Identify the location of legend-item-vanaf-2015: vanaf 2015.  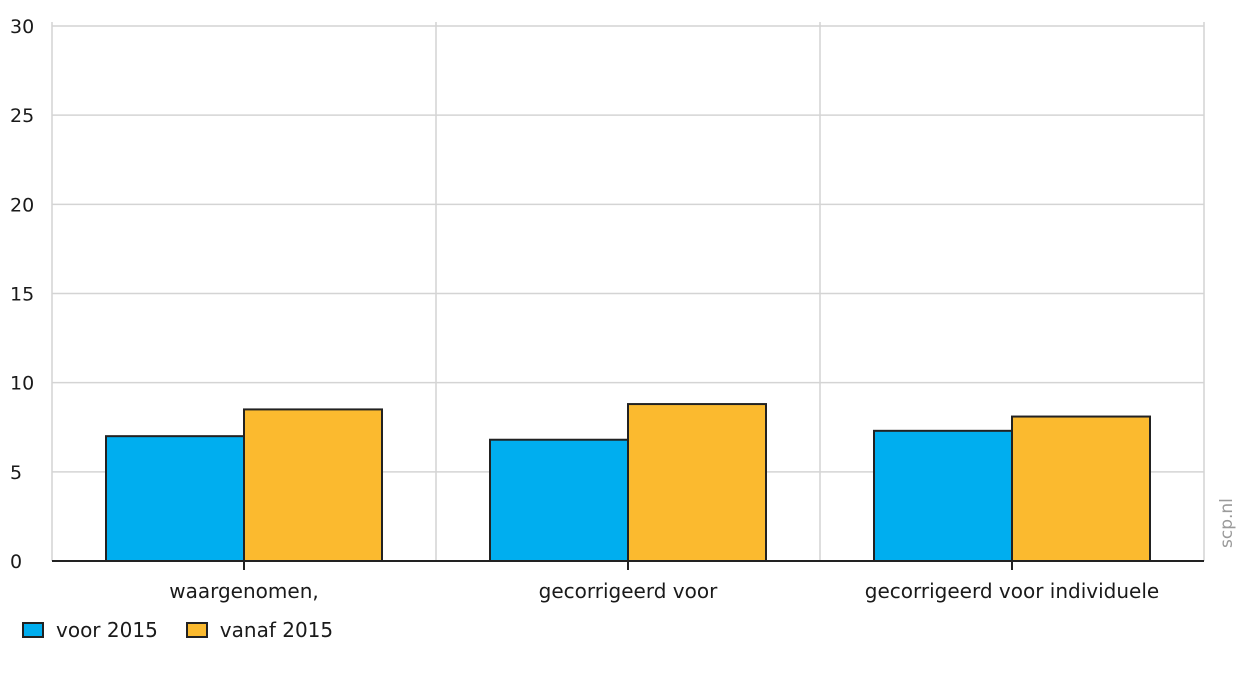
(259, 630).